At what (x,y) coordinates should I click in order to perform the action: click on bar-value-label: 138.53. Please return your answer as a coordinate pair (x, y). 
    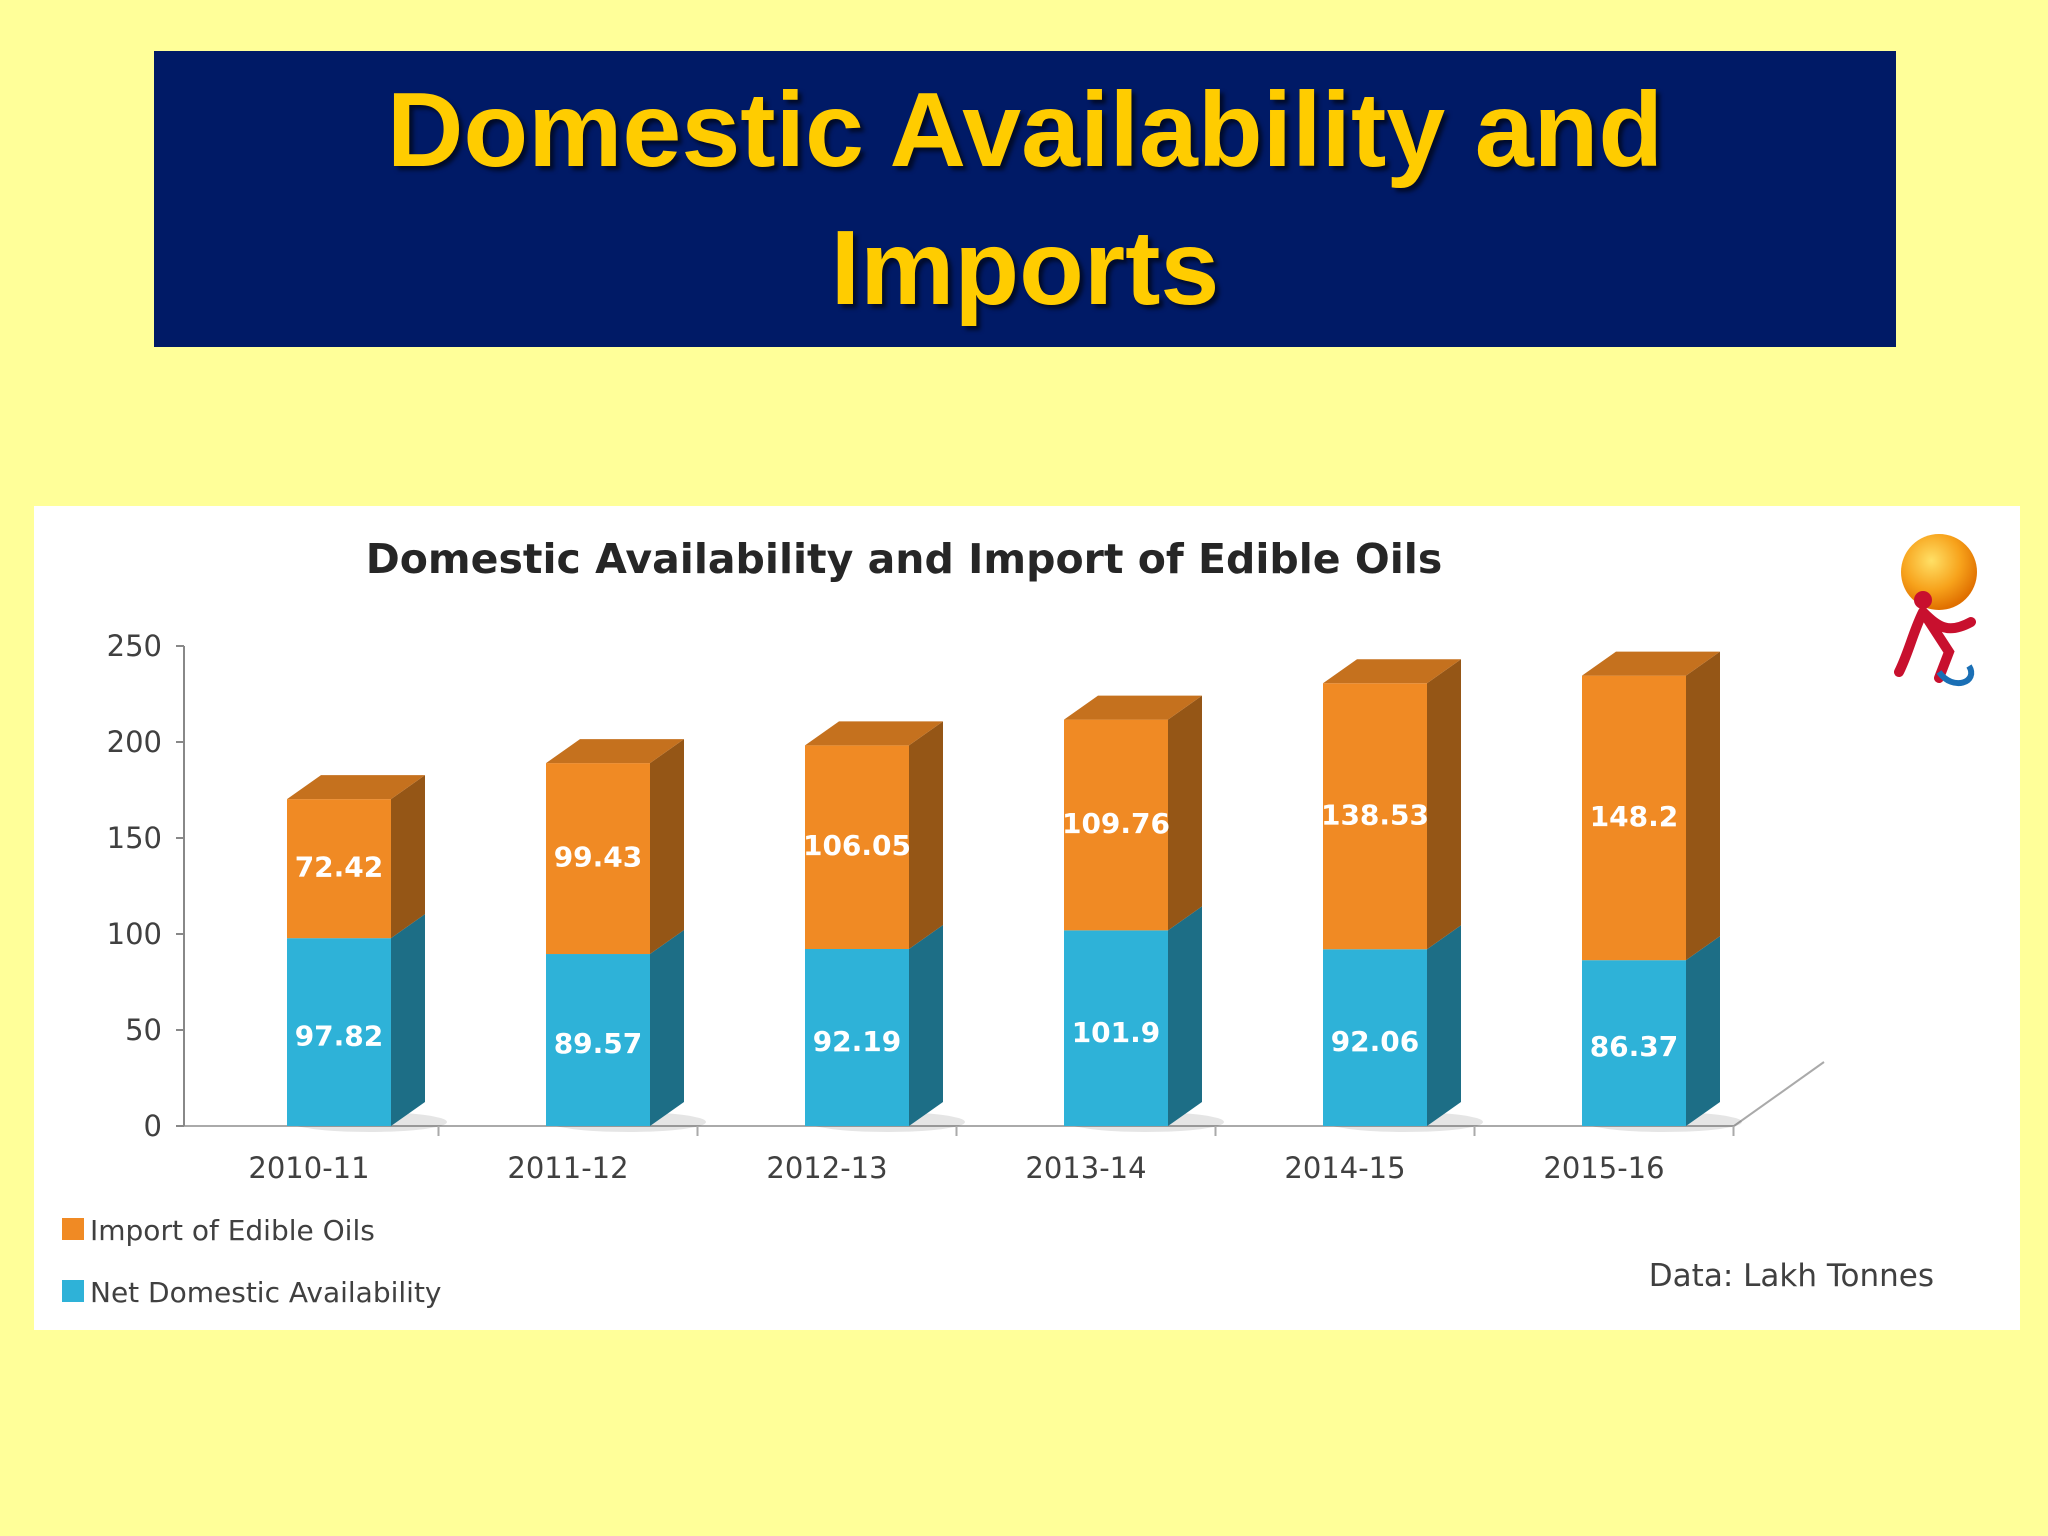
    Looking at the image, I should click on (1375, 814).